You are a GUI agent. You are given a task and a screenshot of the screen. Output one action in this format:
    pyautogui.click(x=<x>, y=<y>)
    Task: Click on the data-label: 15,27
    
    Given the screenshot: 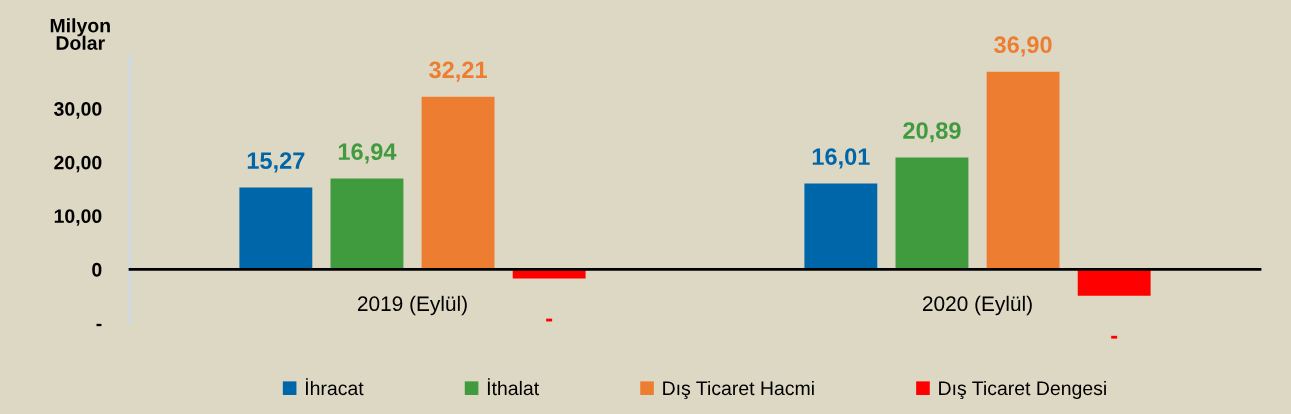 What is the action you would take?
    pyautogui.click(x=276, y=162)
    